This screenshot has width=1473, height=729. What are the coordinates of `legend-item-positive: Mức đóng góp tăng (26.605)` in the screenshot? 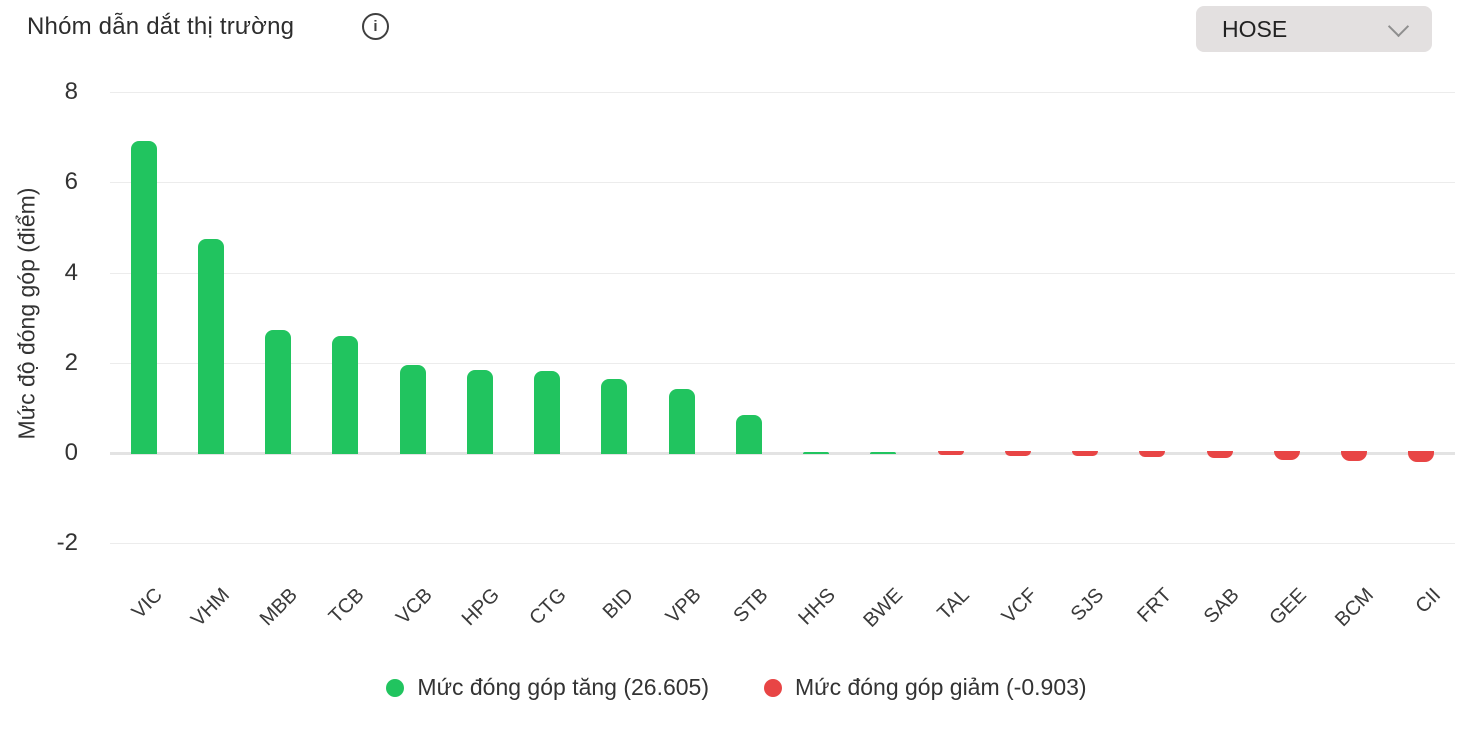 It's located at (547, 687).